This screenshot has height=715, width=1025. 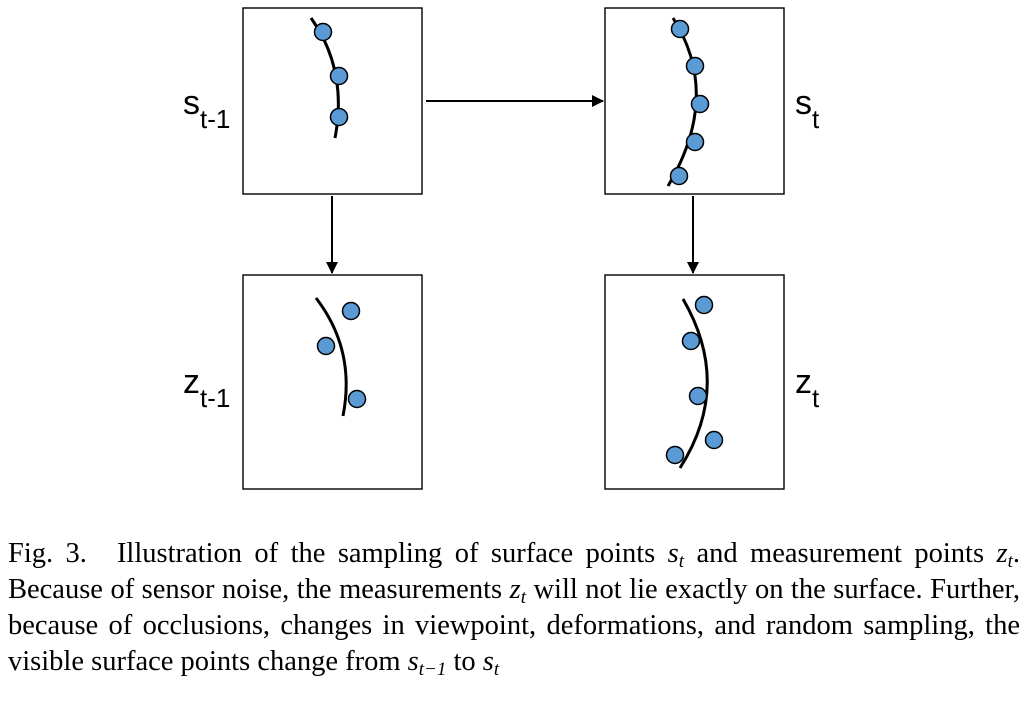 I want to click on caption-text: and measurement points, so click(x=840, y=553).